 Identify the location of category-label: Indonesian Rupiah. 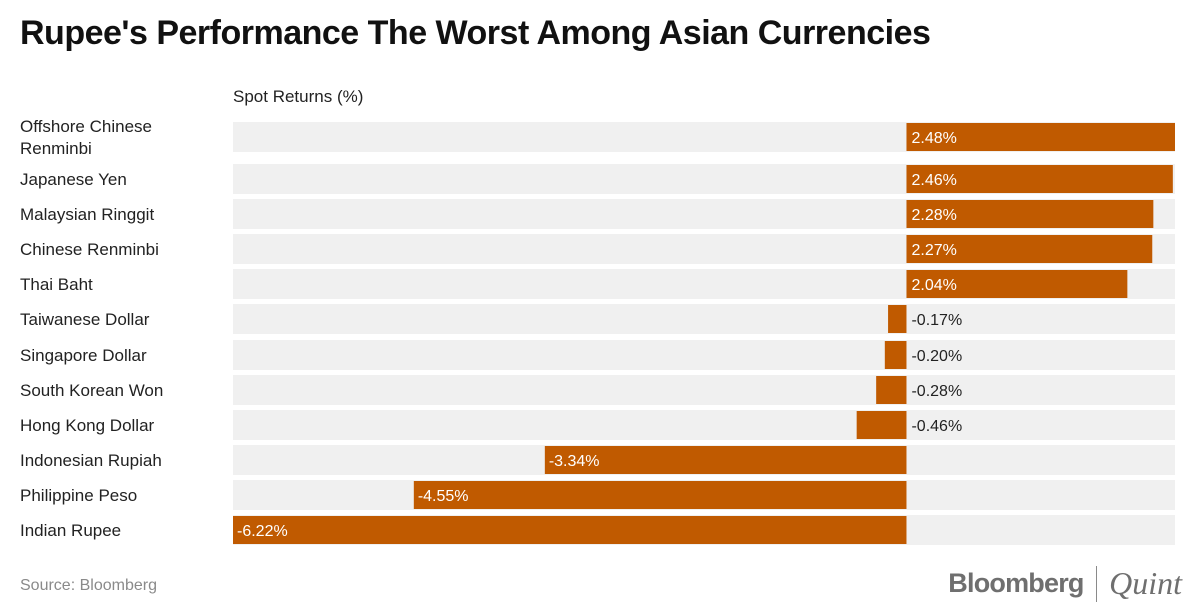
(91, 460).